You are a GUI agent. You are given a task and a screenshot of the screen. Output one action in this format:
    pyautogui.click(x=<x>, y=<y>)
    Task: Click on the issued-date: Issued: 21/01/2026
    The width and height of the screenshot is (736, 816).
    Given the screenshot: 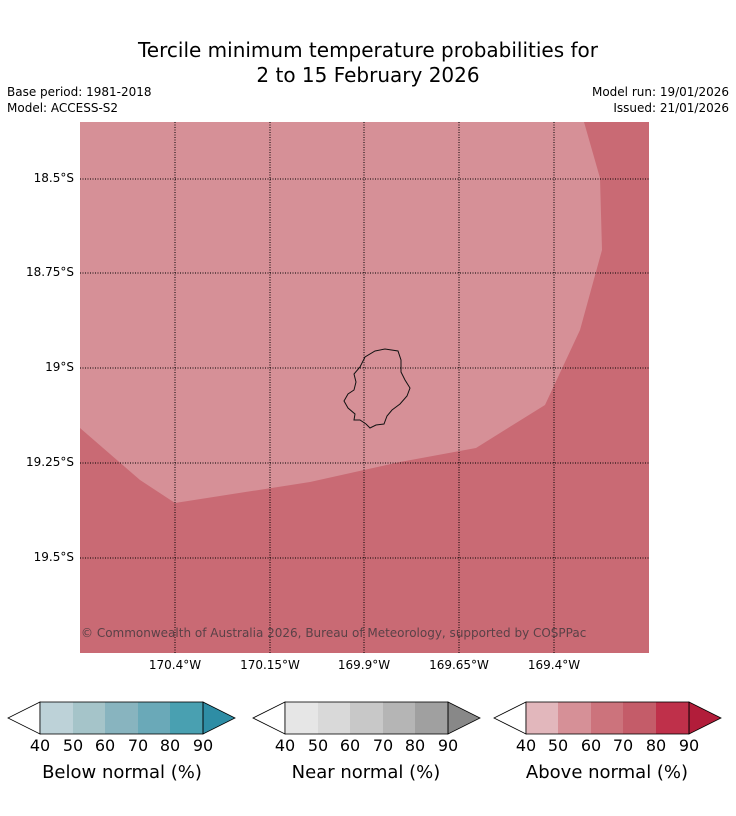 What is the action you would take?
    pyautogui.click(x=671, y=108)
    